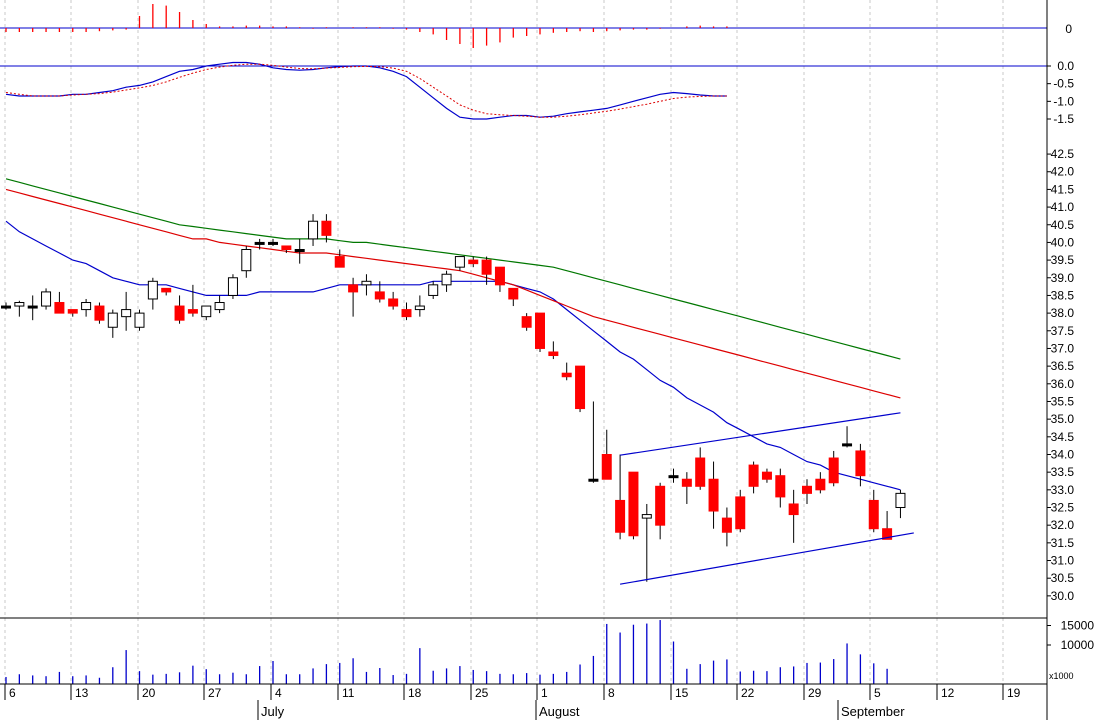  I want to click on x-tick-label: 1, so click(544, 693).